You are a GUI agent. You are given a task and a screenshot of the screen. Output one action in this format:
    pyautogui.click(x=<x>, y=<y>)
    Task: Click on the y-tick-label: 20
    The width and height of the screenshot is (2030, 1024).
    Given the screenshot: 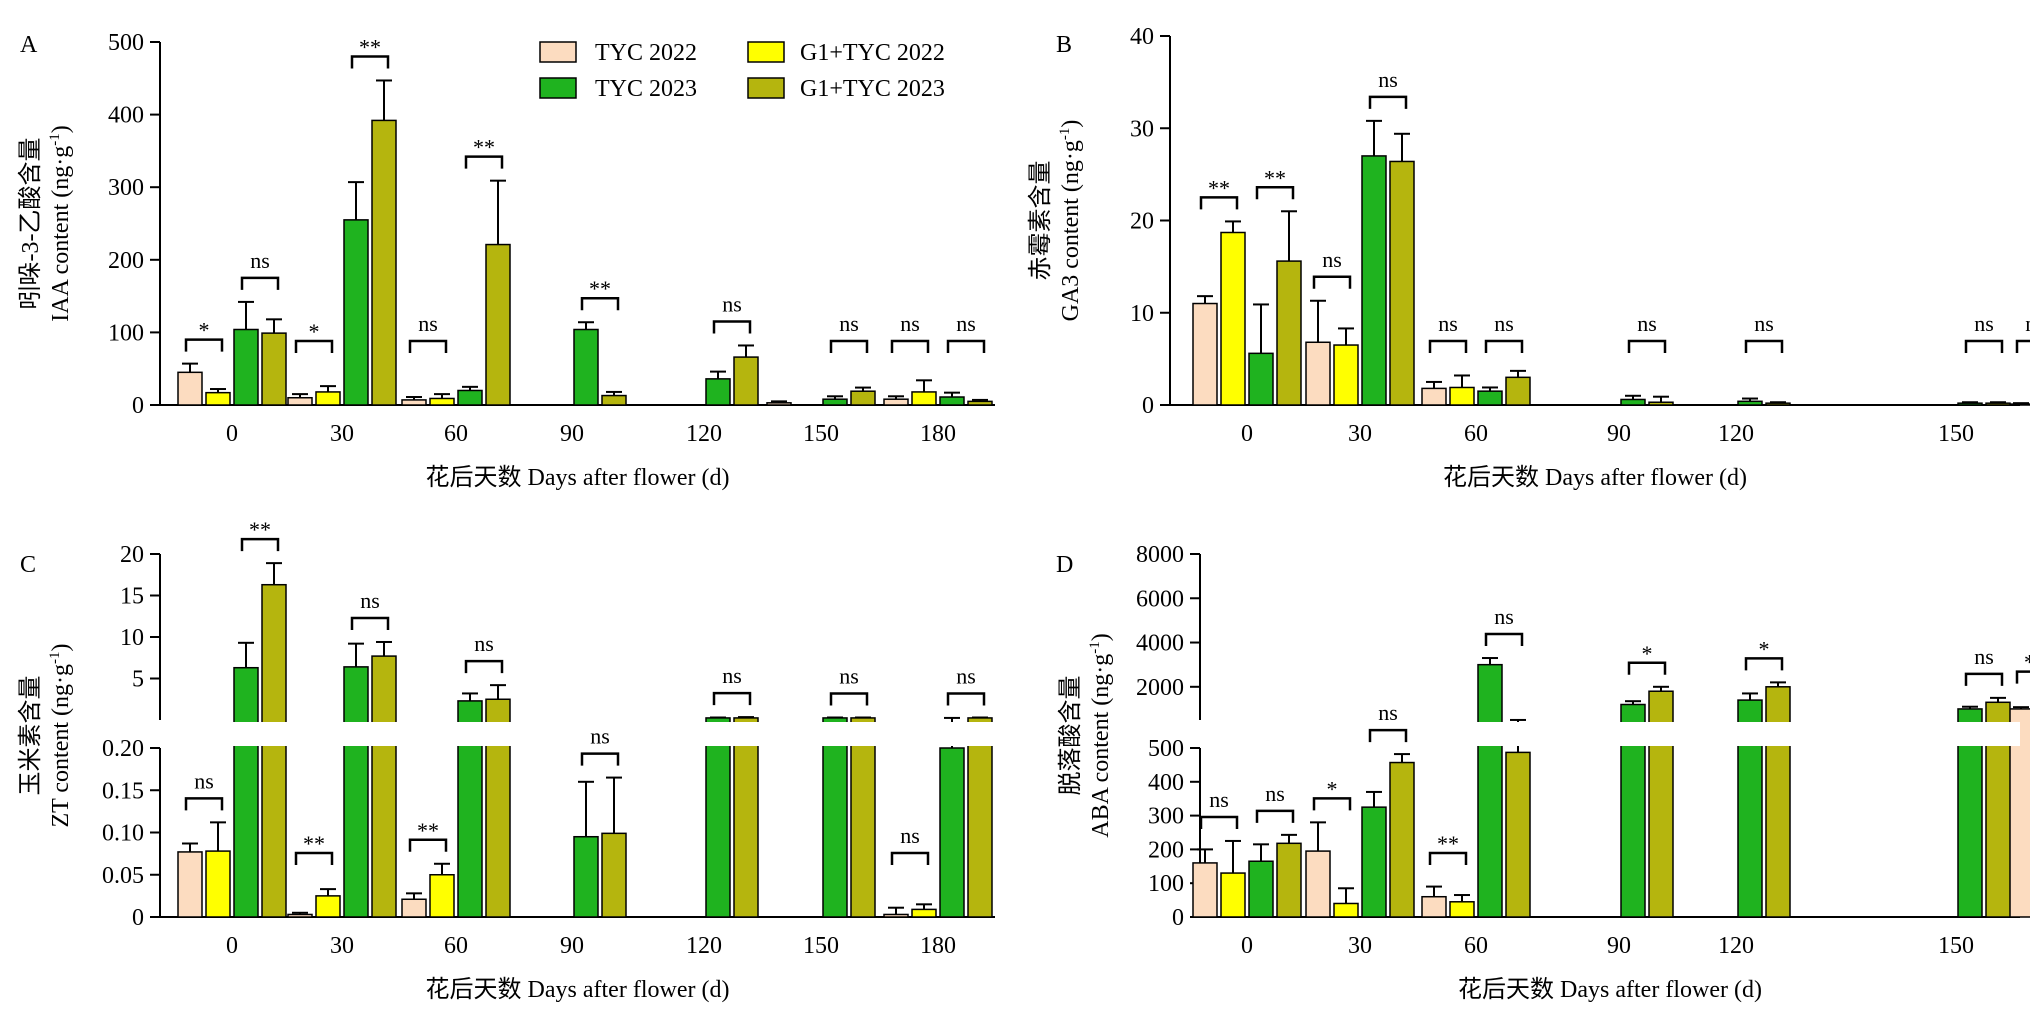 What is the action you would take?
    pyautogui.click(x=1142, y=222)
    